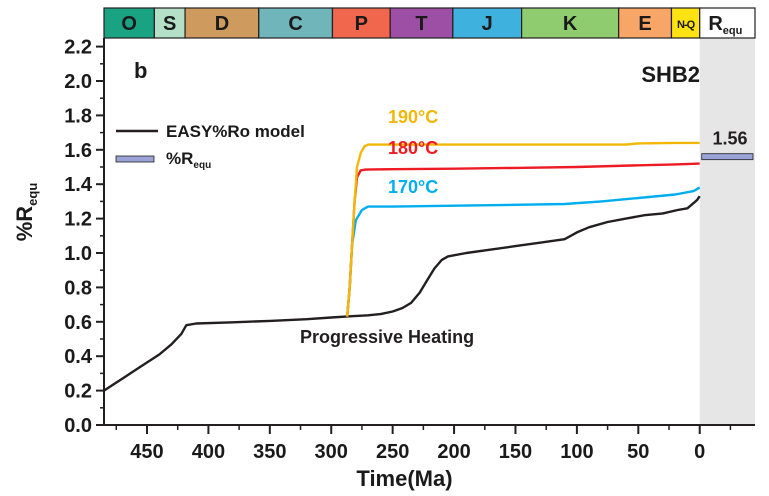 The width and height of the screenshot is (769, 496). Describe the element at coordinates (146, 452) in the screenshot. I see `x-tick-label-0: 450` at that location.